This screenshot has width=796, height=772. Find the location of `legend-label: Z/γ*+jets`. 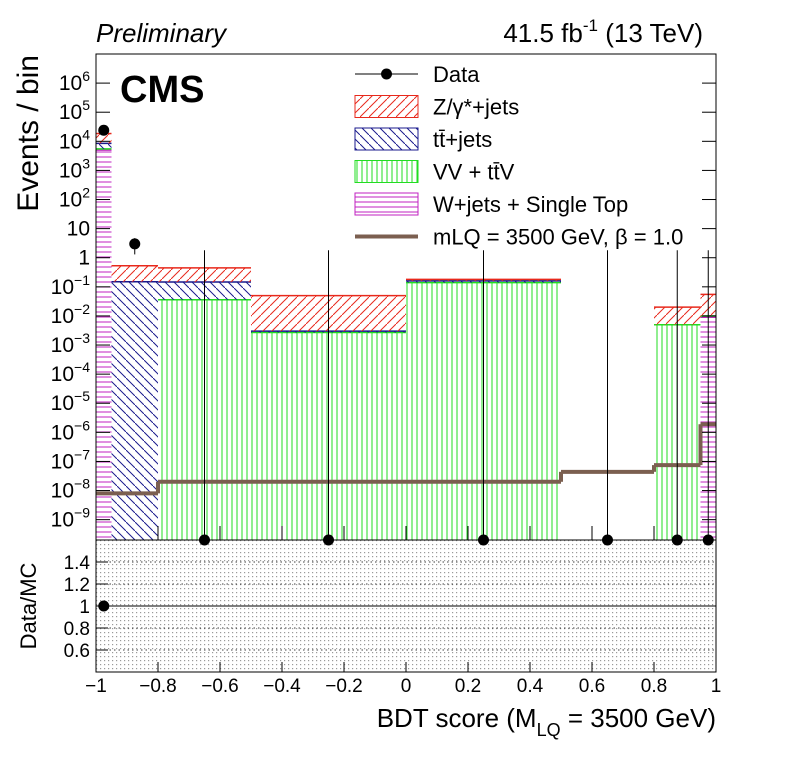

legend-label: Z/γ*+jets is located at coordinates (476, 107).